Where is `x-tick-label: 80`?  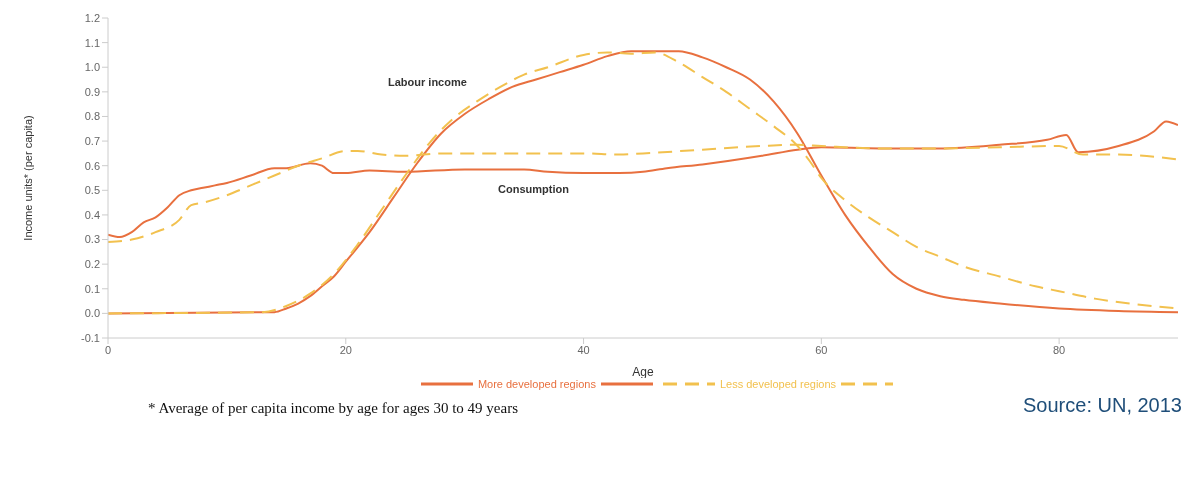 x-tick-label: 80 is located at coordinates (1059, 349).